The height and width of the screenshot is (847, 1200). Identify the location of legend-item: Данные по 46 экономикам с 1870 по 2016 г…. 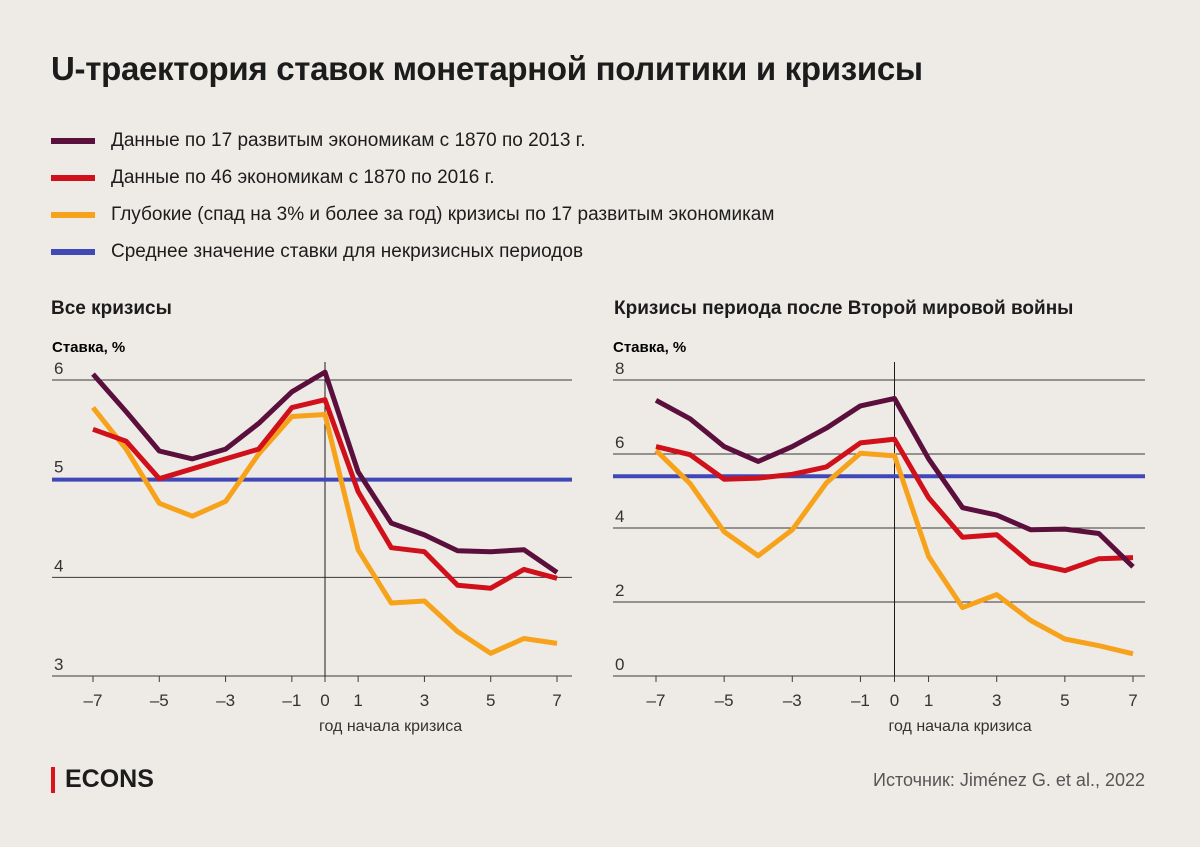
(412, 177).